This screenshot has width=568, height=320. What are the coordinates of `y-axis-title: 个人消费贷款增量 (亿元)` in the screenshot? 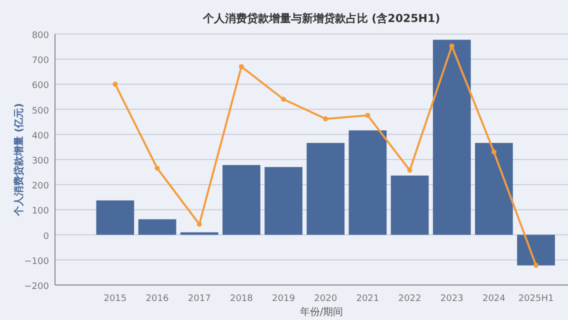 It's located at (19, 160).